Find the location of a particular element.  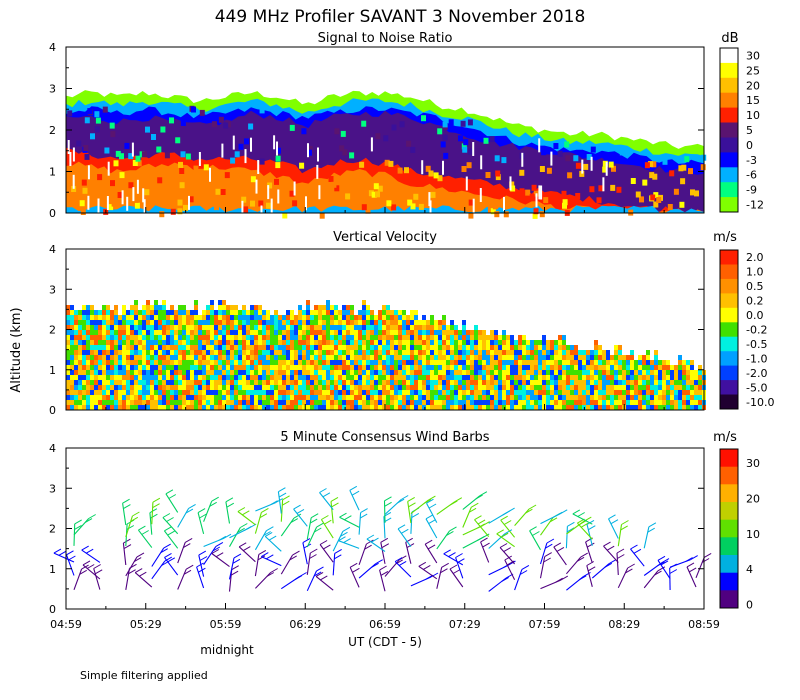

colorbar-label: 2.0 is located at coordinates (755, 257).